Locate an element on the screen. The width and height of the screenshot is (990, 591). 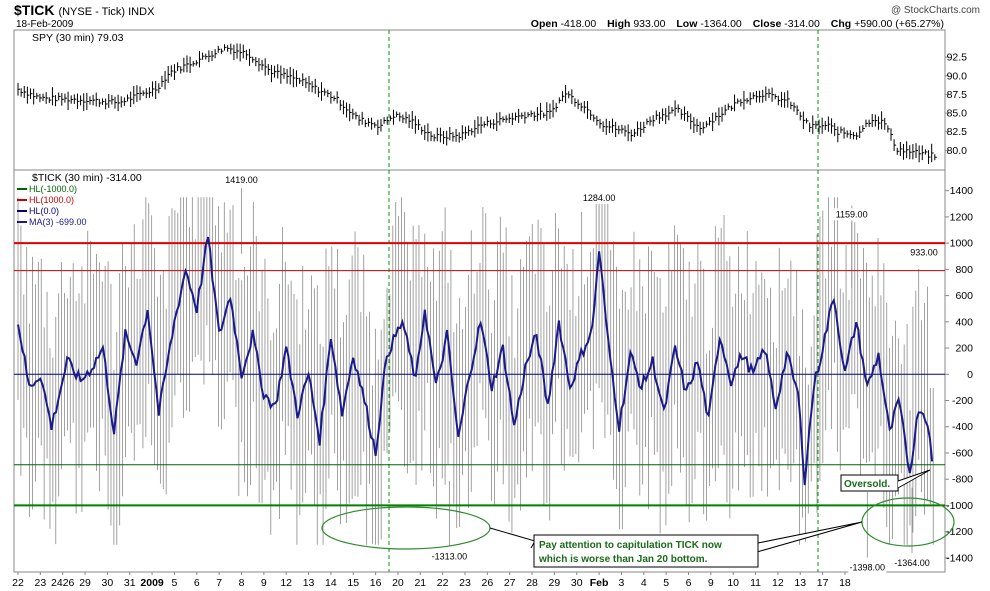
x-tick-label: 12 is located at coordinates (778, 583).